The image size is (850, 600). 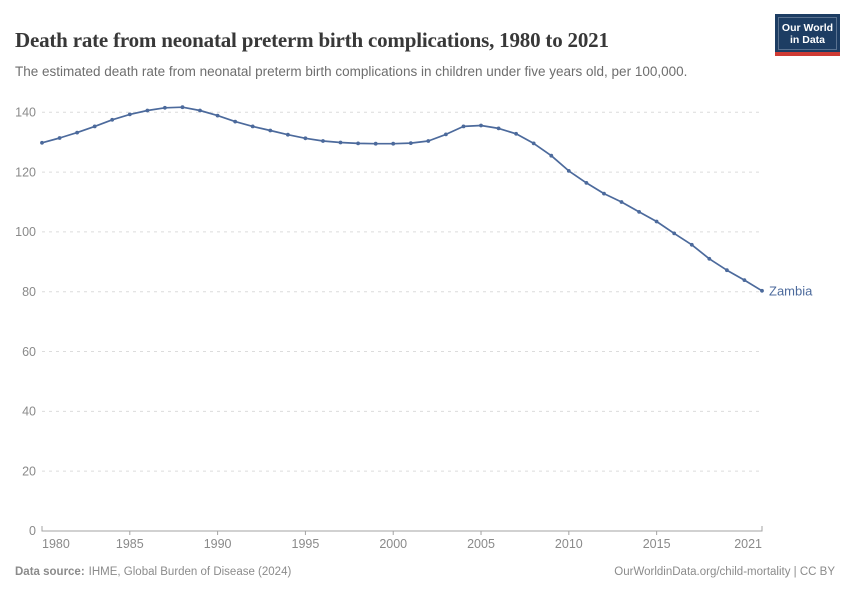 What do you see at coordinates (42, 142) in the screenshot?
I see `data-point-1980` at bounding box center [42, 142].